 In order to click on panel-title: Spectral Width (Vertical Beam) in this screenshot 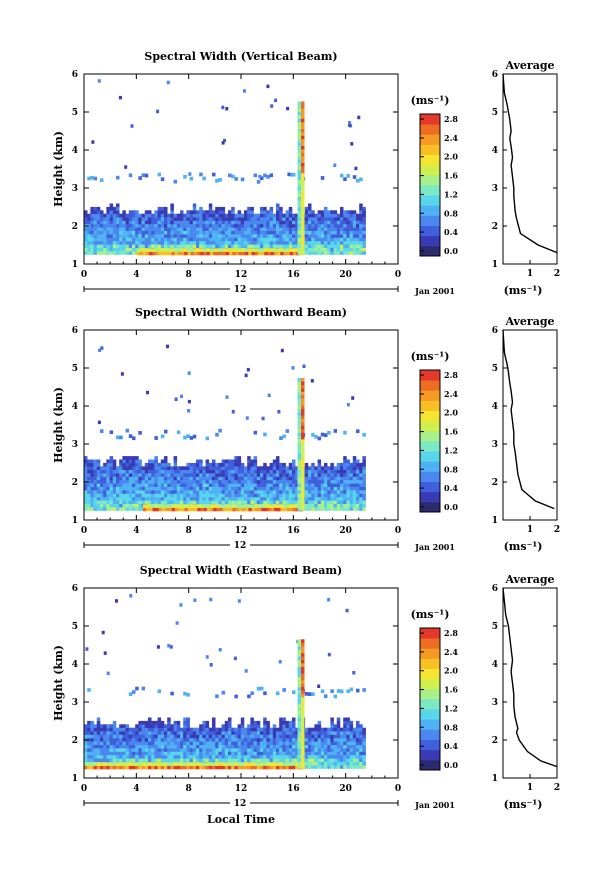, I will do `click(240, 56)`.